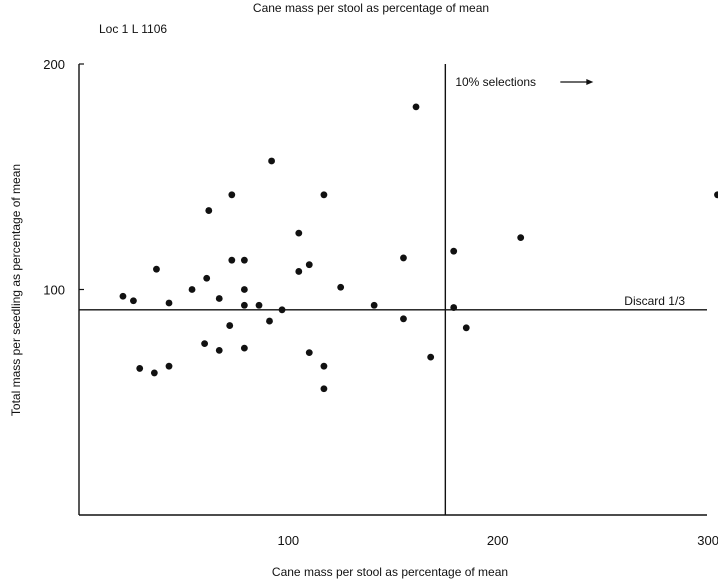  I want to click on x-tick-label: 100, so click(288, 540).